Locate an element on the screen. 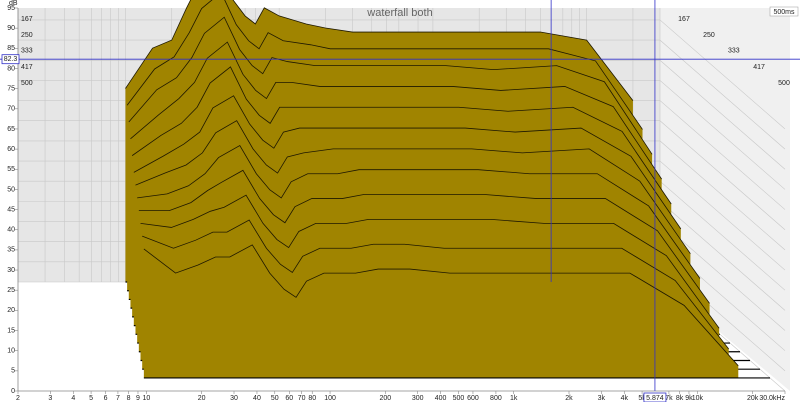 This screenshot has width=800, height=402. time-label-box is located at coordinates (784, 11).